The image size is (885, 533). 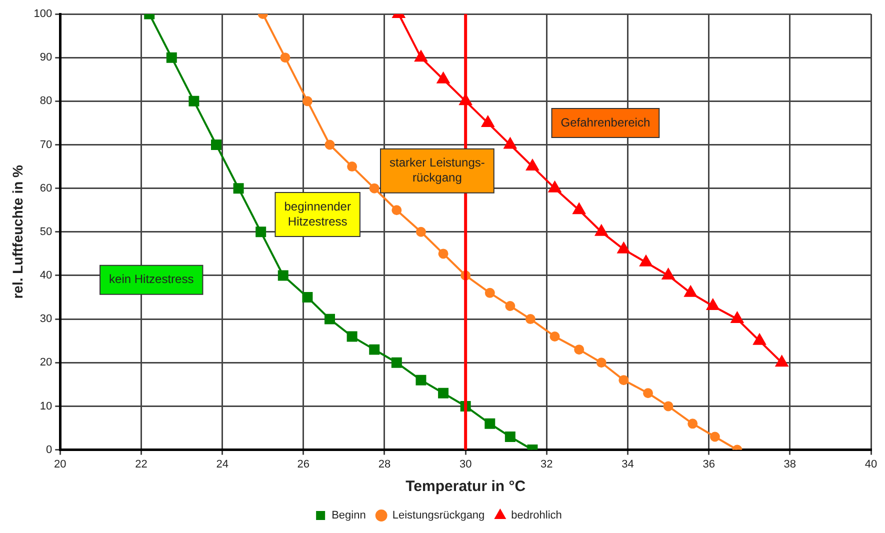 I want to click on x-tick-label: 36, so click(x=708, y=464).